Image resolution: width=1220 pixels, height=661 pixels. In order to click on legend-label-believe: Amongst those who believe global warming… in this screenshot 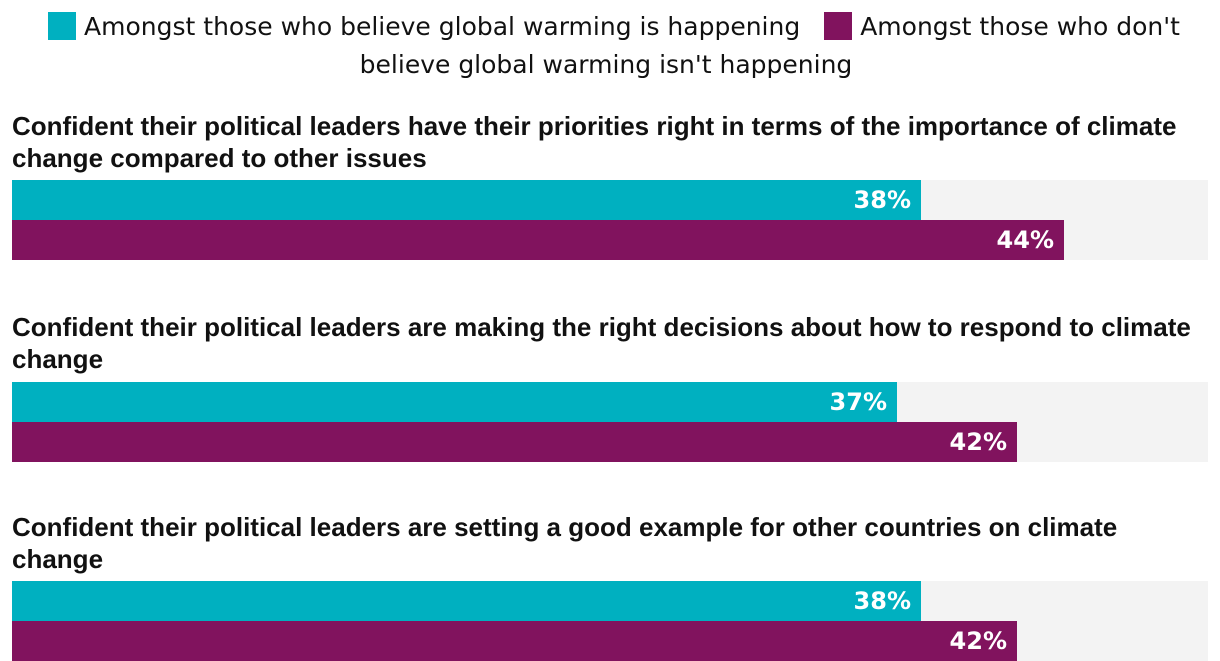, I will do `click(442, 26)`.